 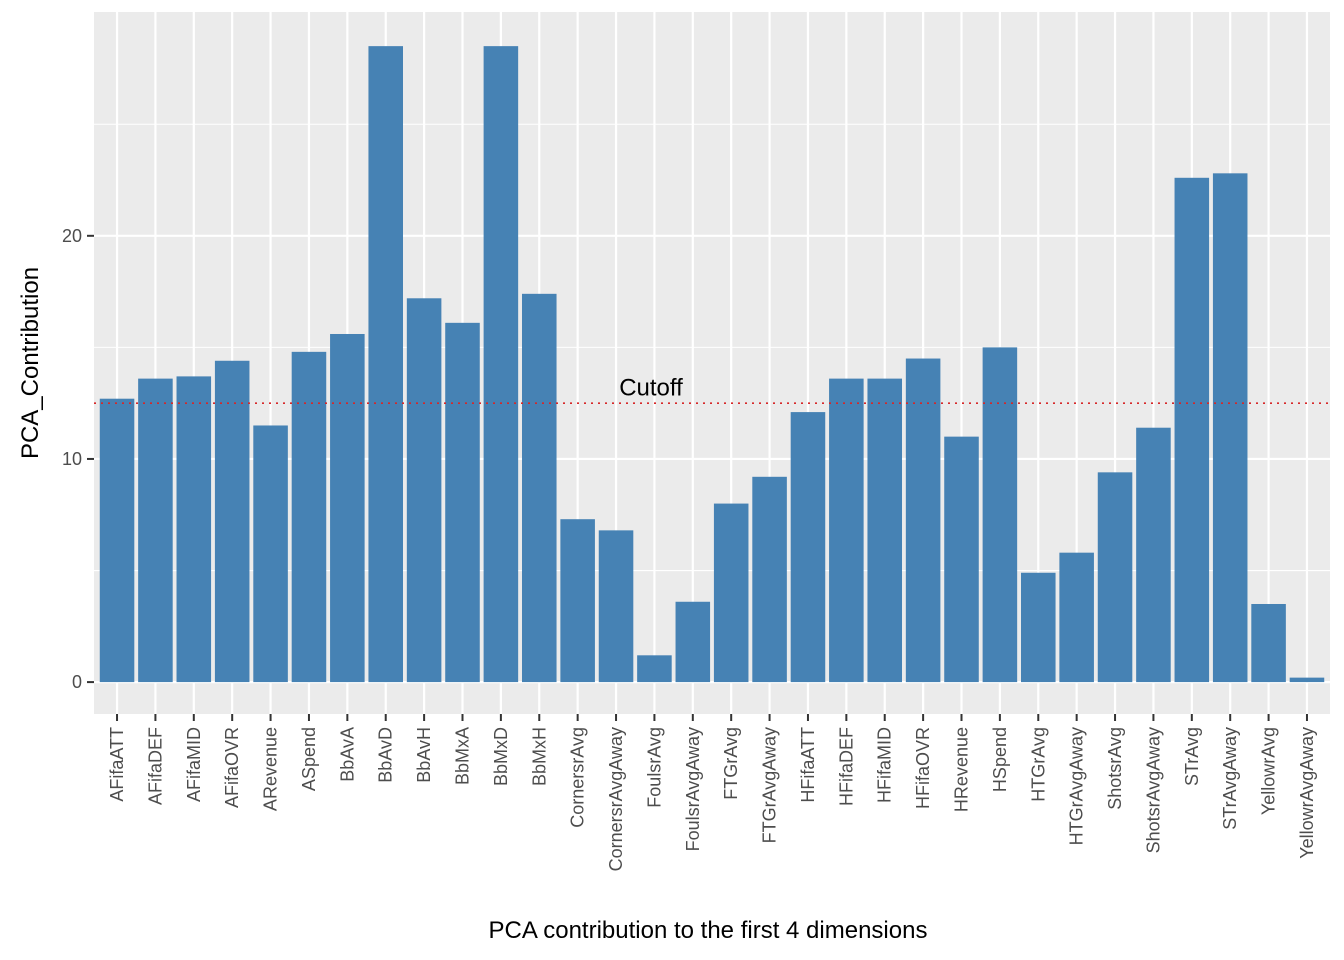 I want to click on x-tick-label: FTGrAvgAway, so click(x=770, y=785).